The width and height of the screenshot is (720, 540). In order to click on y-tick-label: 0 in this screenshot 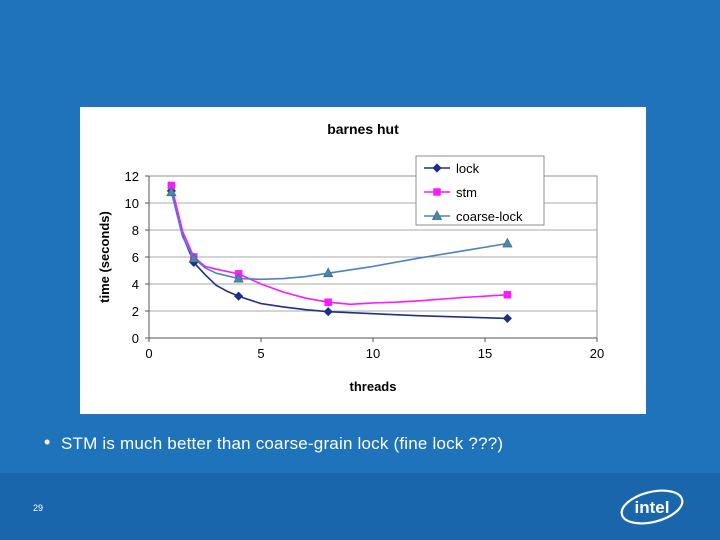, I will do `click(135, 338)`.